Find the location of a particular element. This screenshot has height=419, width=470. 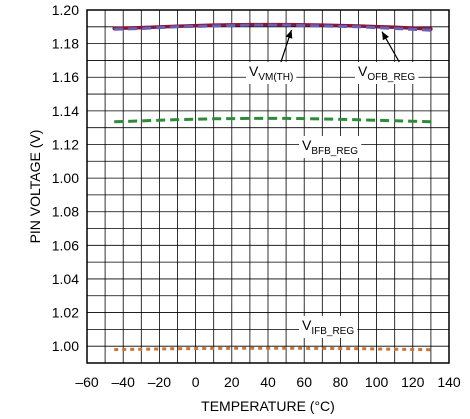

annotation-bfb-reg: VBFB_REG is located at coordinates (330, 147).